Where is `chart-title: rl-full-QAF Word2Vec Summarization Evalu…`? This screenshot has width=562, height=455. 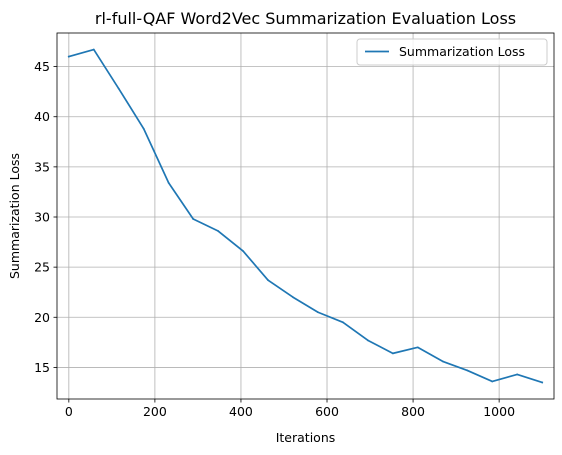 chart-title: rl-full-QAF Word2Vec Summarization Evalu… is located at coordinates (305, 18).